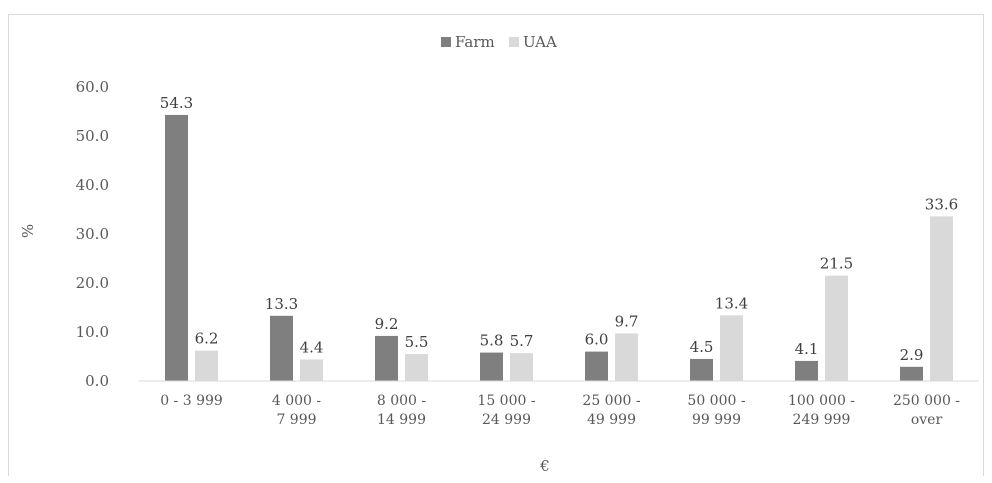 This screenshot has height=483, width=992. What do you see at coordinates (207, 339) in the screenshot?
I see `data-label-uaa: 6.2` at bounding box center [207, 339].